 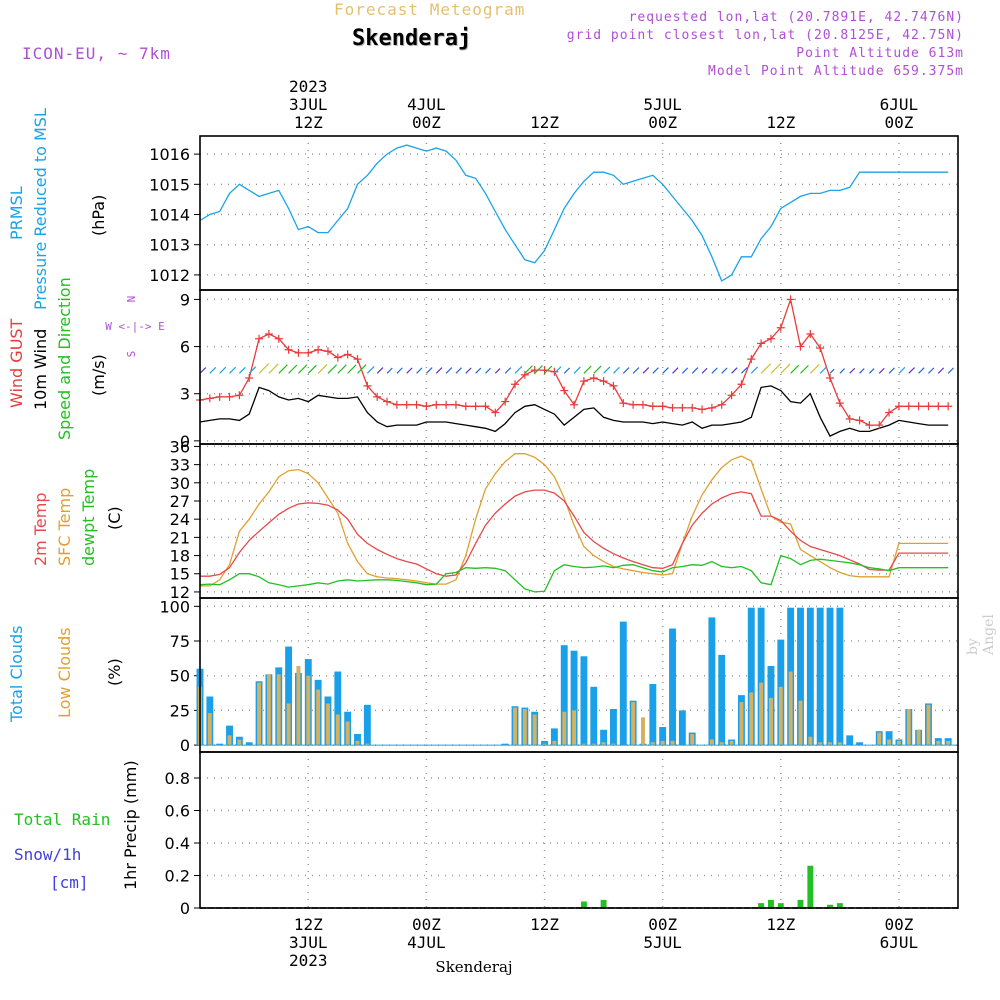 I want to click on label-total-rain: Total Rain, so click(x=62, y=819).